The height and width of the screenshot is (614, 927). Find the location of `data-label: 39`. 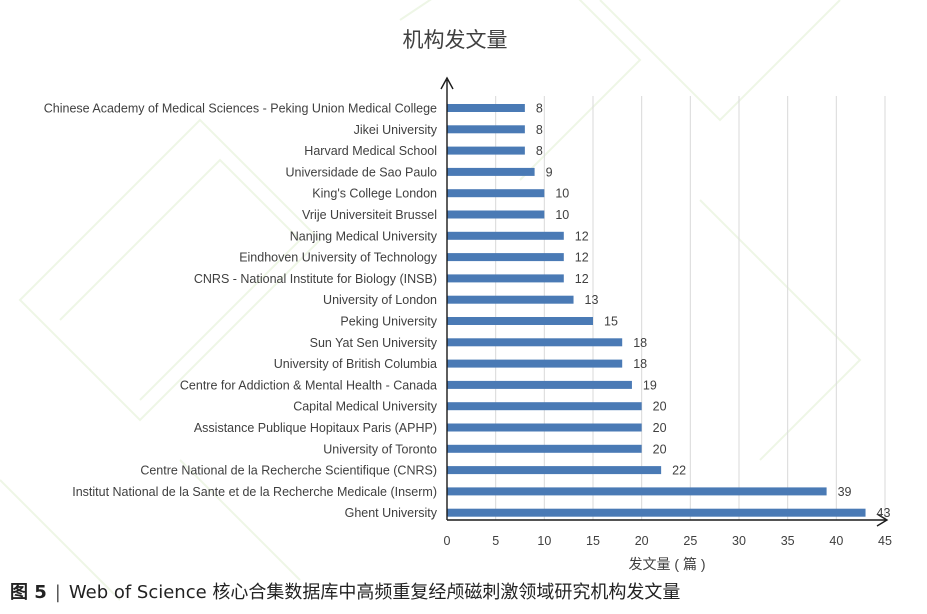

data-label: 39 is located at coordinates (845, 492).